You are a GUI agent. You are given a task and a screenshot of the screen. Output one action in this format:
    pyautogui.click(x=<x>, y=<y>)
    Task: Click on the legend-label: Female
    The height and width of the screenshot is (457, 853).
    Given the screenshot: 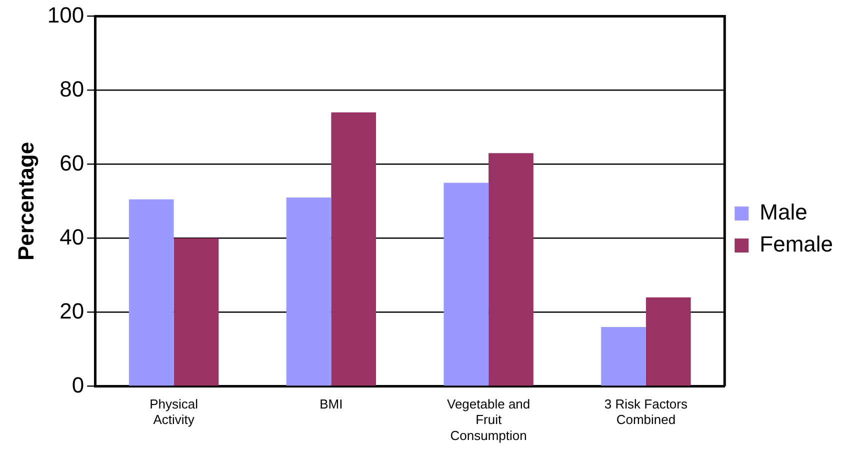 What is the action you would take?
    pyautogui.click(x=796, y=244)
    